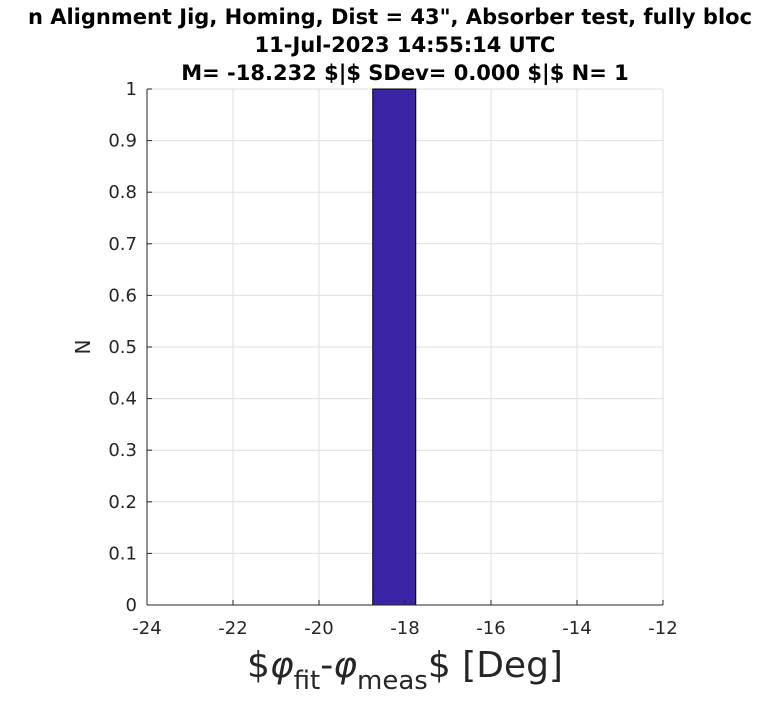 The image size is (781, 703). I want to click on x-axis-label-sub-meas: meas, so click(392, 681).